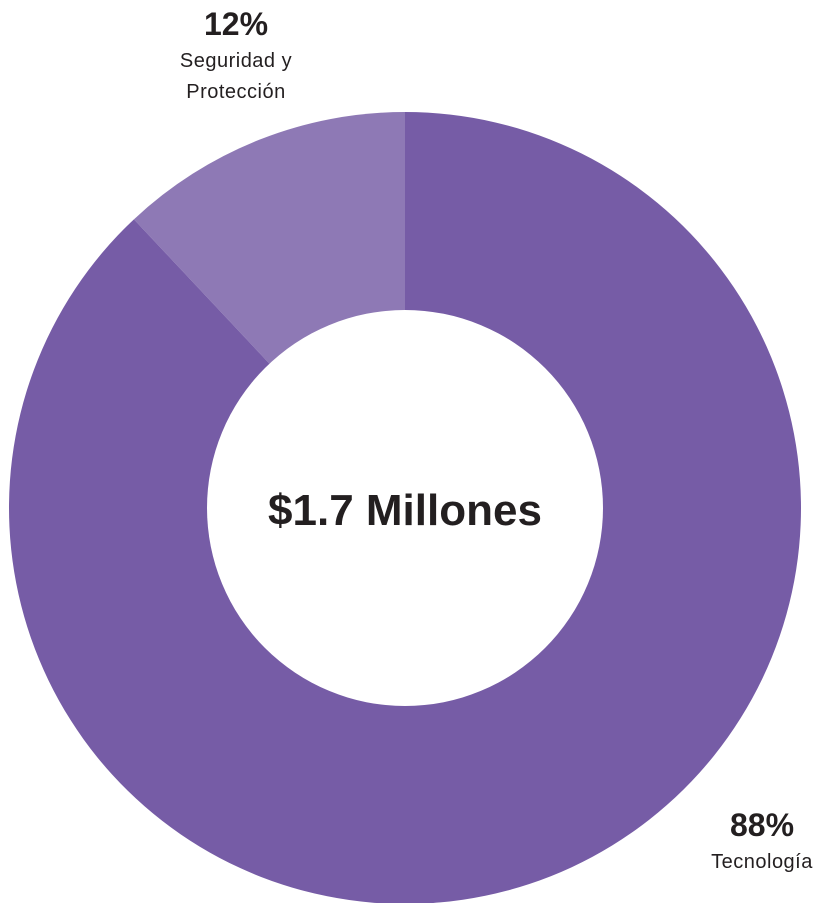 This screenshot has height=903, width=831. Describe the element at coordinates (236, 24) in the screenshot. I see `slice-percent-label: 12%` at that location.